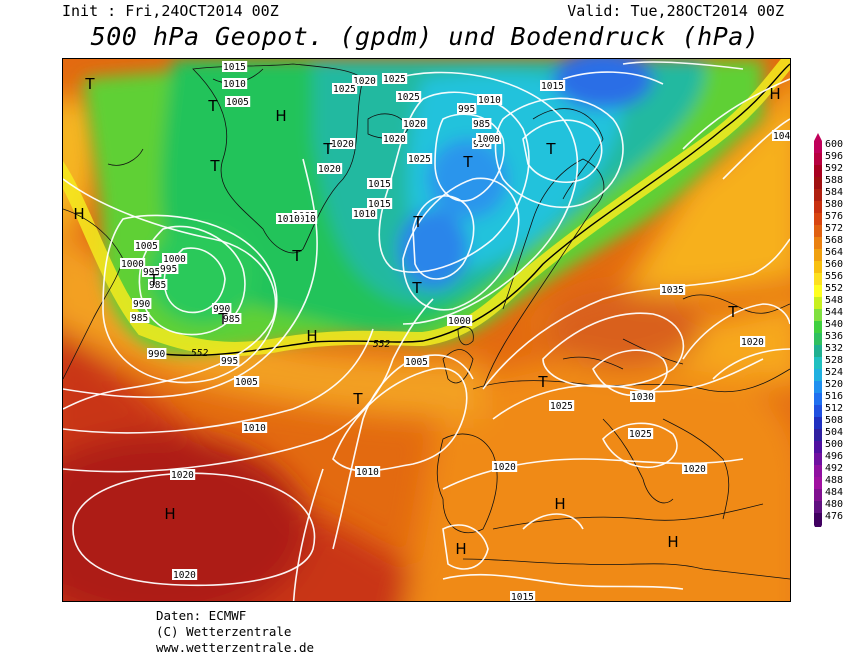  I want to click on legend-level-label: 592, so click(834, 168).